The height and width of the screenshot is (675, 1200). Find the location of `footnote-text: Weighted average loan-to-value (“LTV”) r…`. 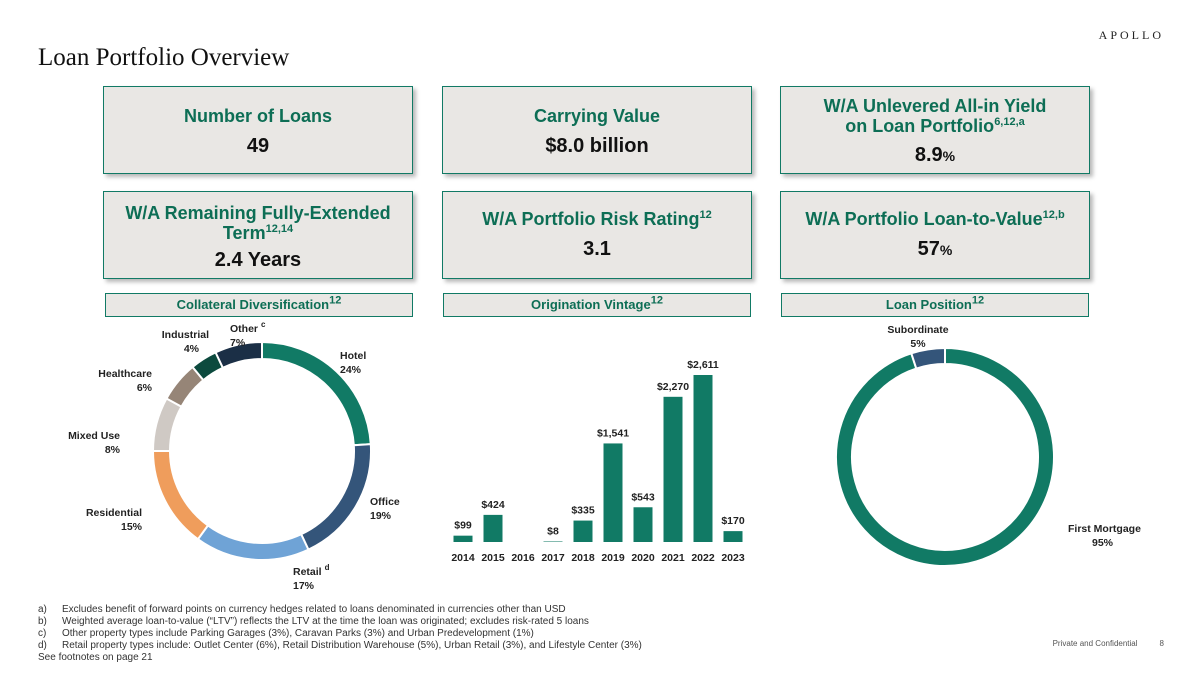

footnote-text: Weighted average loan-to-value (“LTV”) r… is located at coordinates (325, 621).